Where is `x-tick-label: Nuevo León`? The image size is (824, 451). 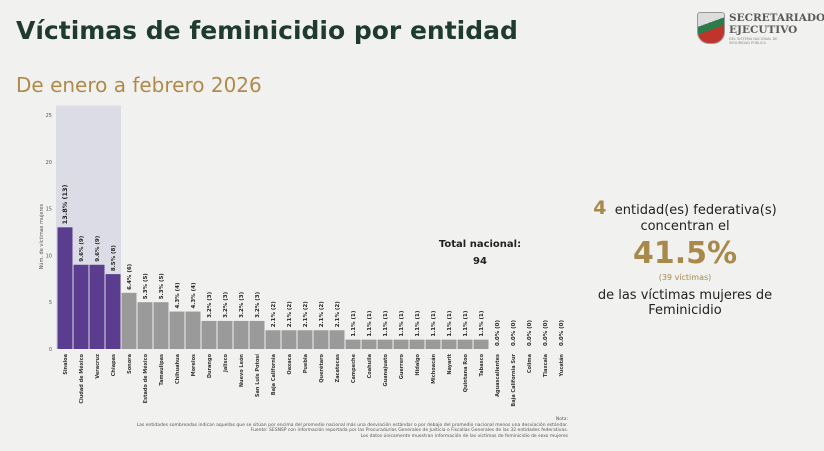
x-tick-label: Nuevo León is located at coordinates (241, 371).